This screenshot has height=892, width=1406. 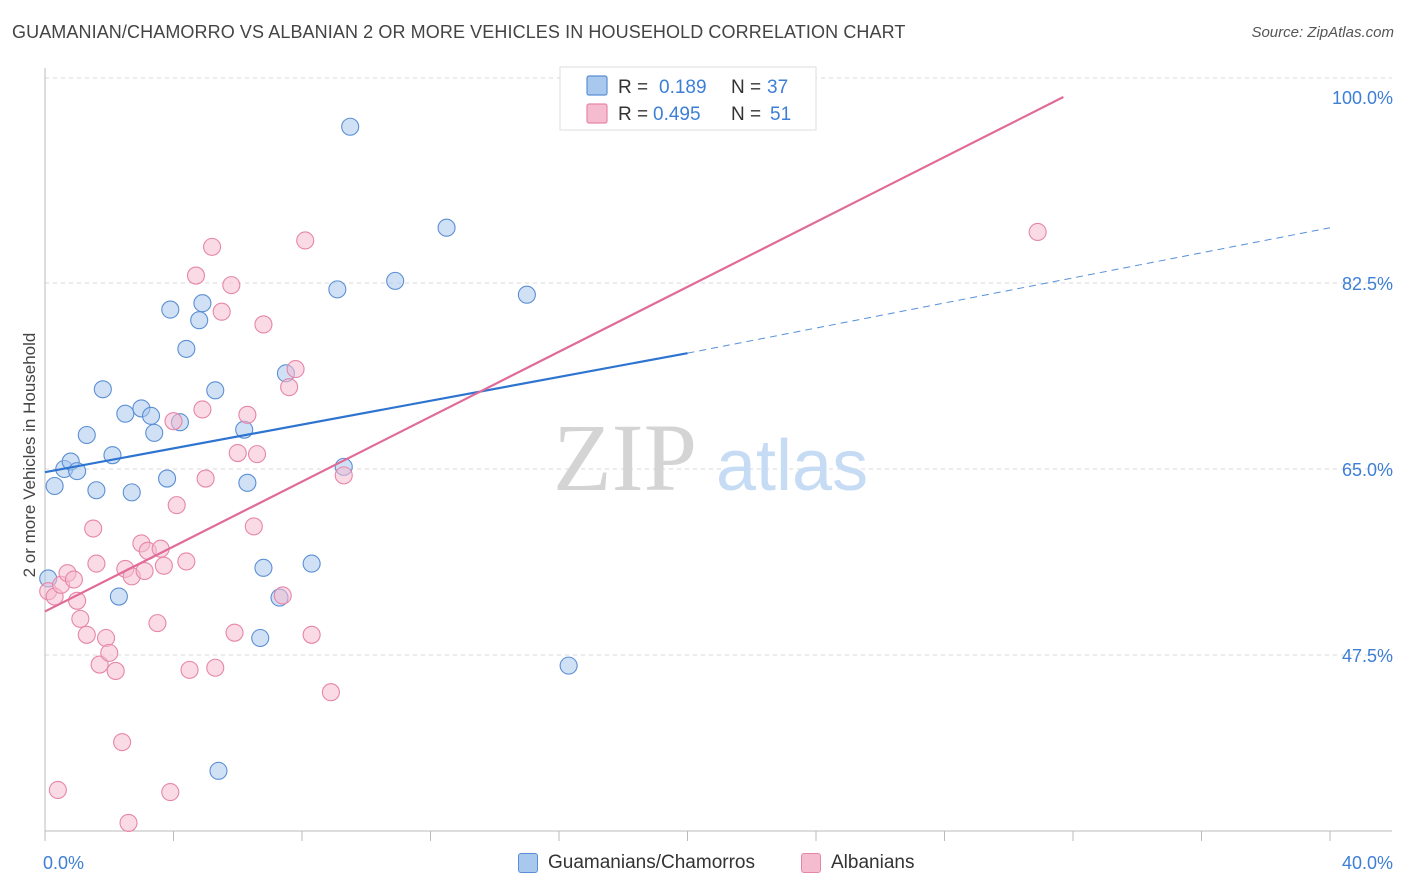 I want to click on guamanian-trend-extension, so click(x=1009, y=290).